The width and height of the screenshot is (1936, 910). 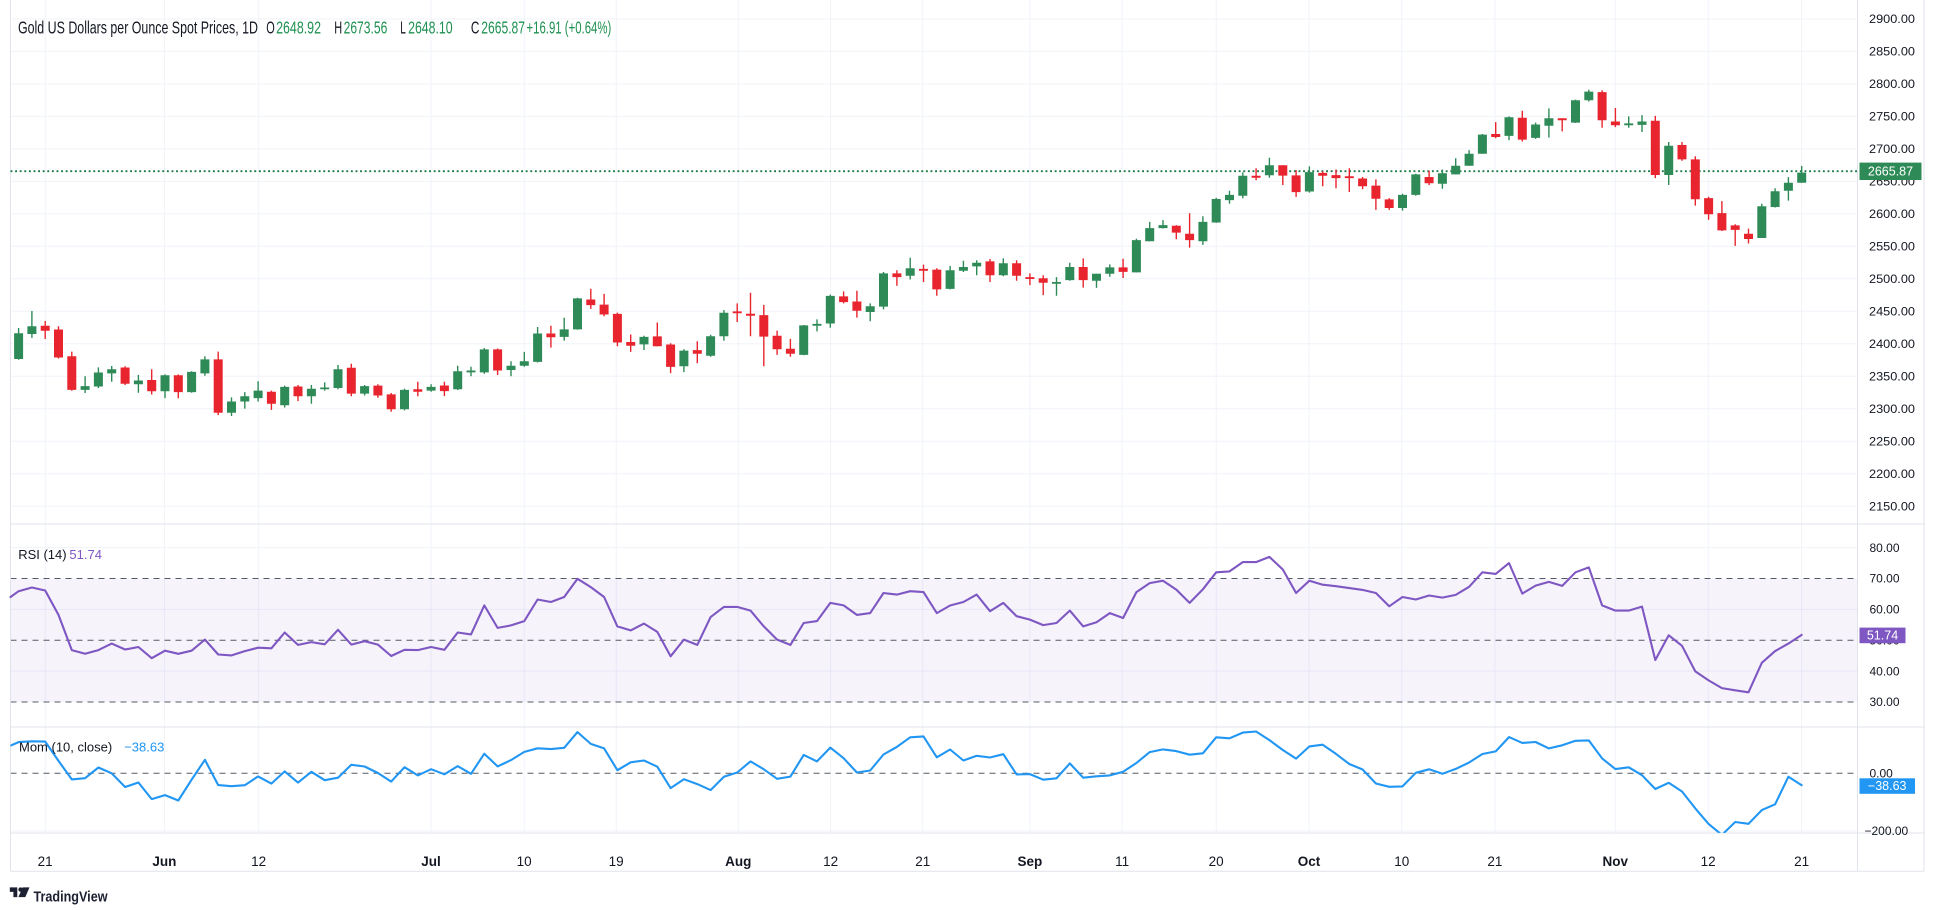 I want to click on svg-text: 2750.00, so click(x=1892, y=117).